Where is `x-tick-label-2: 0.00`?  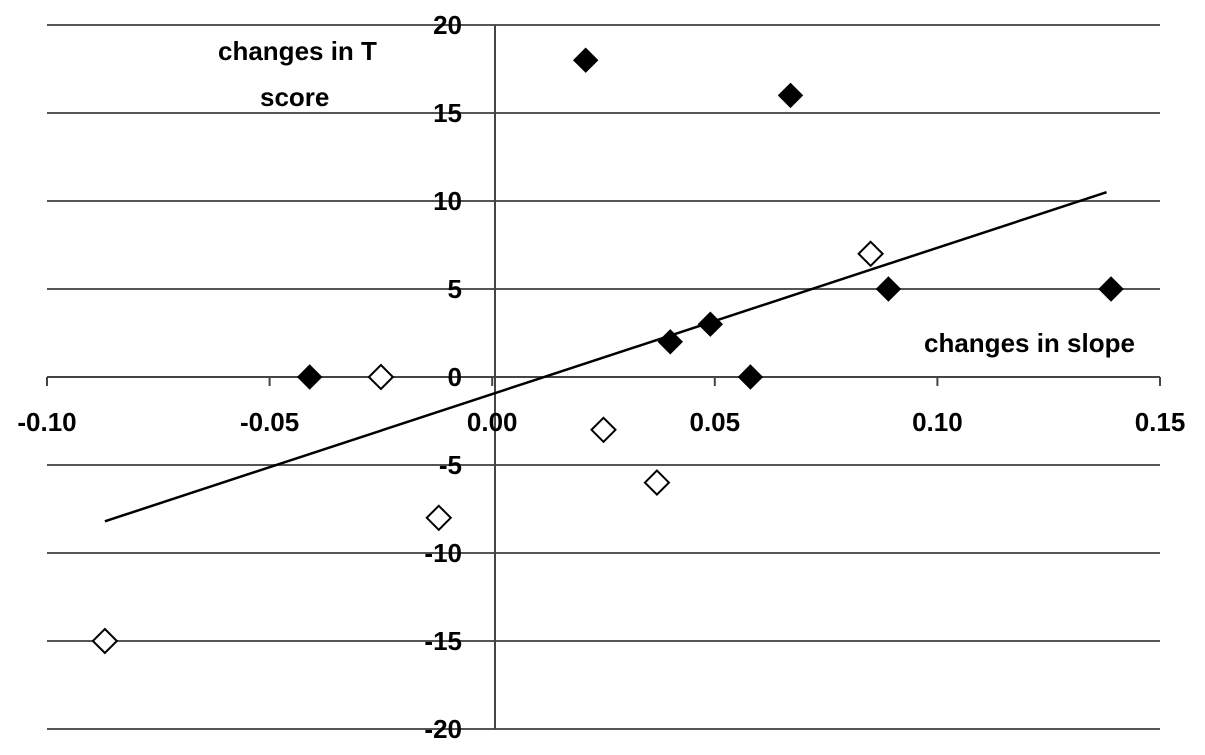
x-tick-label-2: 0.00 is located at coordinates (492, 422).